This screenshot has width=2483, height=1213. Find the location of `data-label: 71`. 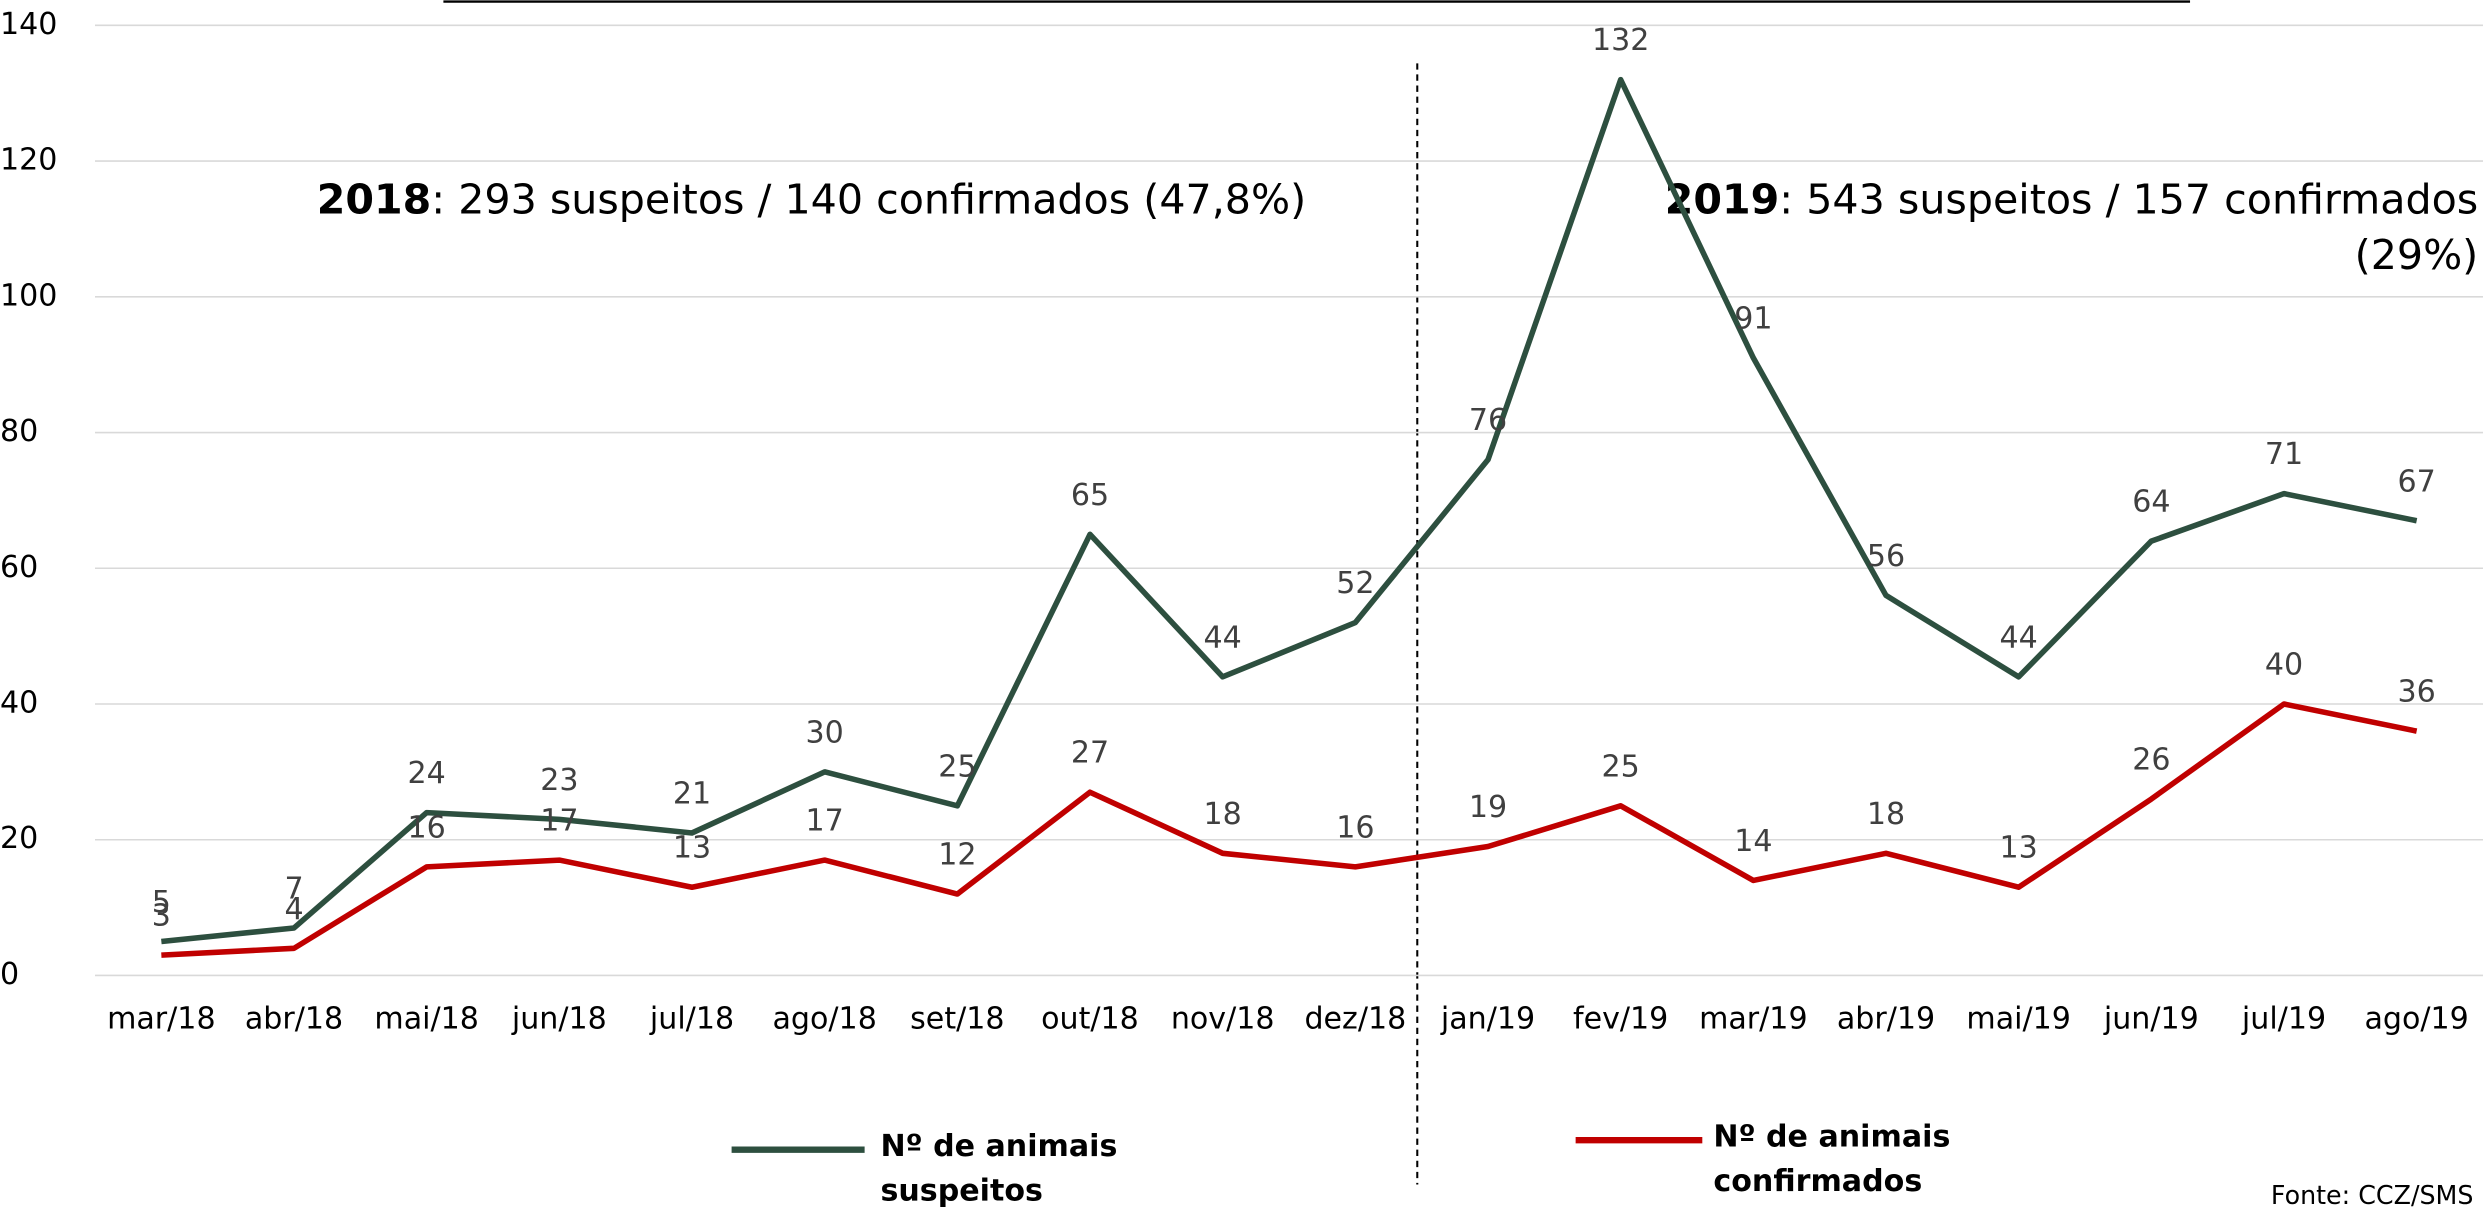

data-label: 71 is located at coordinates (2284, 454).